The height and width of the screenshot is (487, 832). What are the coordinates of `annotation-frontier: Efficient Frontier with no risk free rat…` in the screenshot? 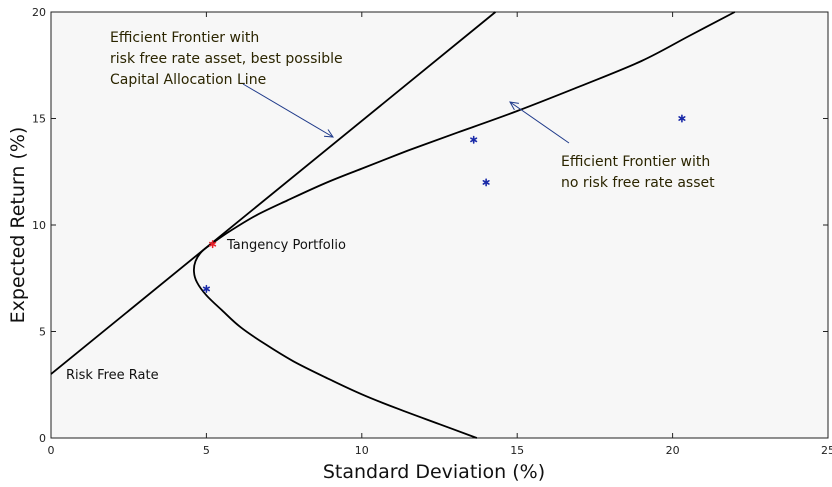 It's located at (638, 172).